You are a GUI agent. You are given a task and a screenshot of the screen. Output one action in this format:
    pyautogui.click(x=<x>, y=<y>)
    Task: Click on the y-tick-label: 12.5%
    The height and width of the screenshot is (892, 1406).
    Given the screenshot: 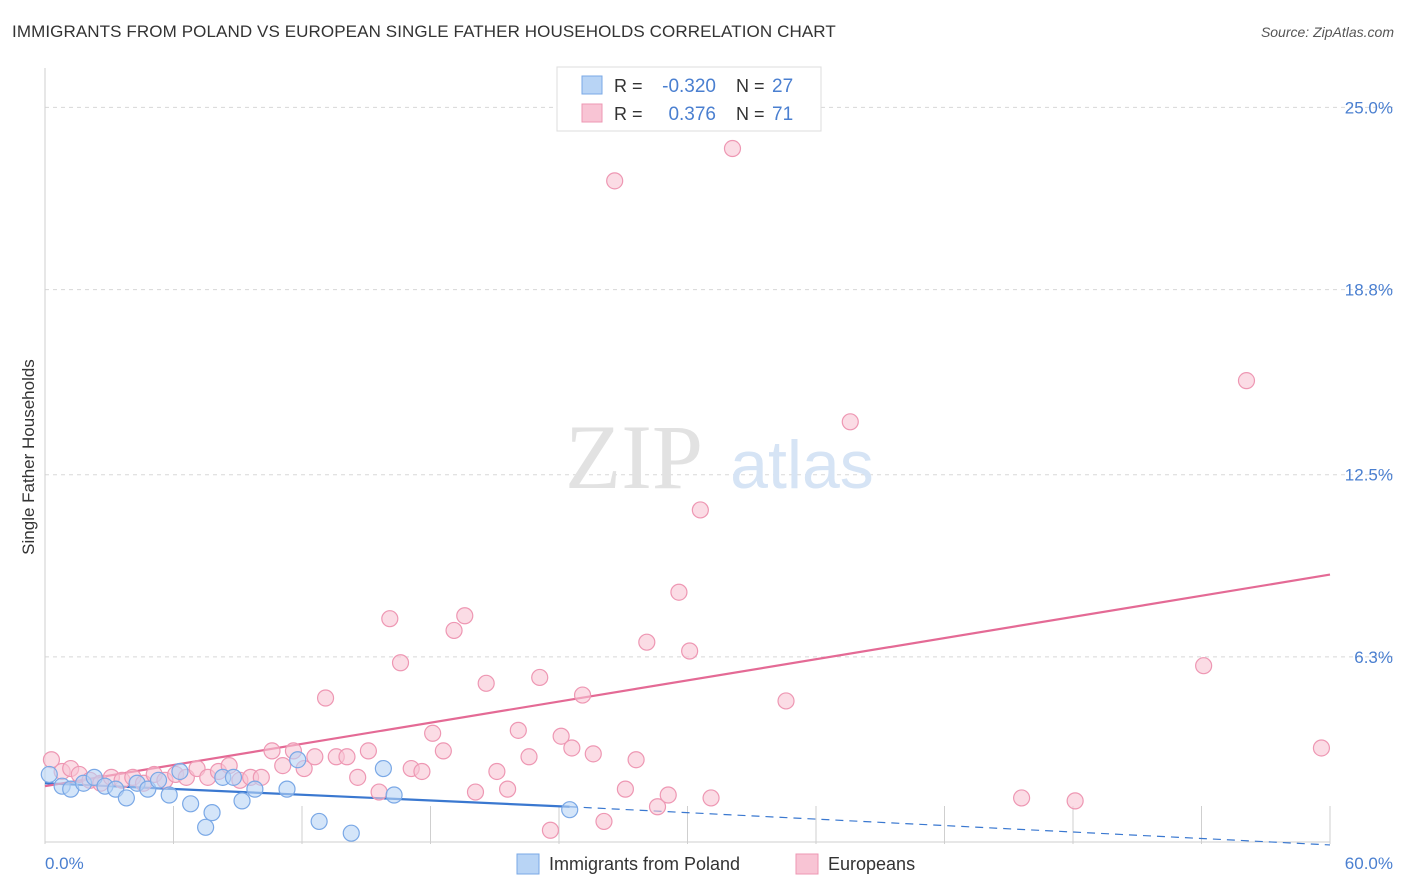 What is the action you would take?
    pyautogui.click(x=1369, y=475)
    